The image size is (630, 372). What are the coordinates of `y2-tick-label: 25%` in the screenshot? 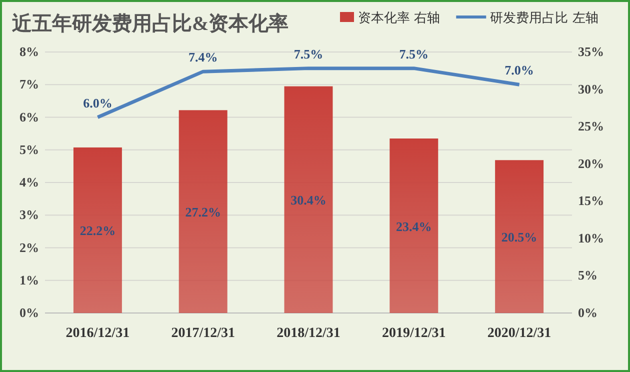 It's located at (591, 126).